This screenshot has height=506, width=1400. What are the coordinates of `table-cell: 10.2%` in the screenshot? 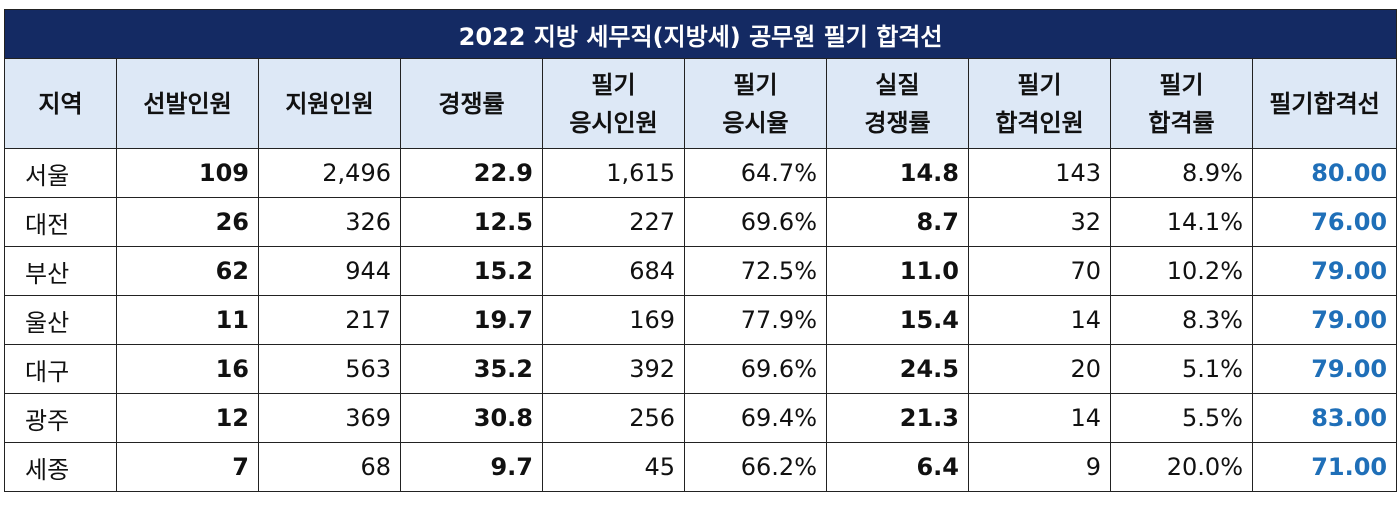 It's located at (1181, 271).